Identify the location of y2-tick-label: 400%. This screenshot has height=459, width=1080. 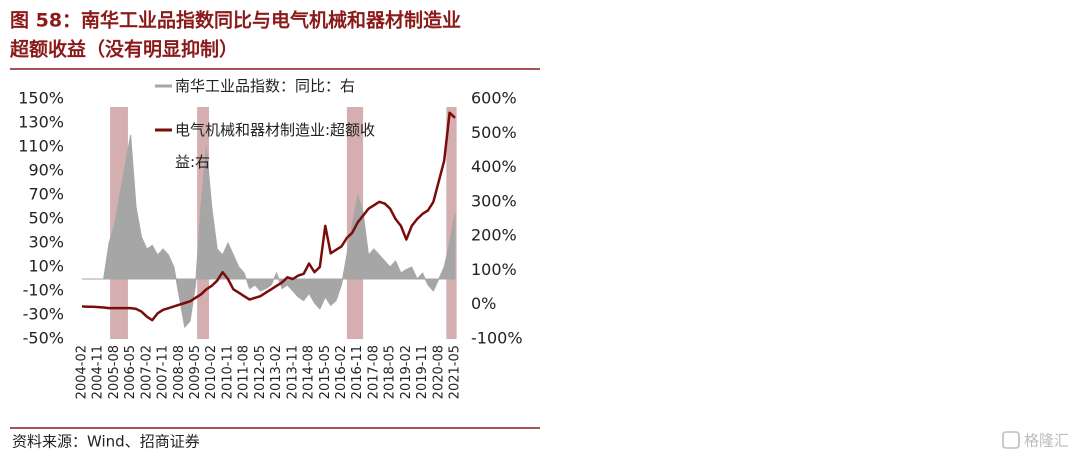
(494, 166).